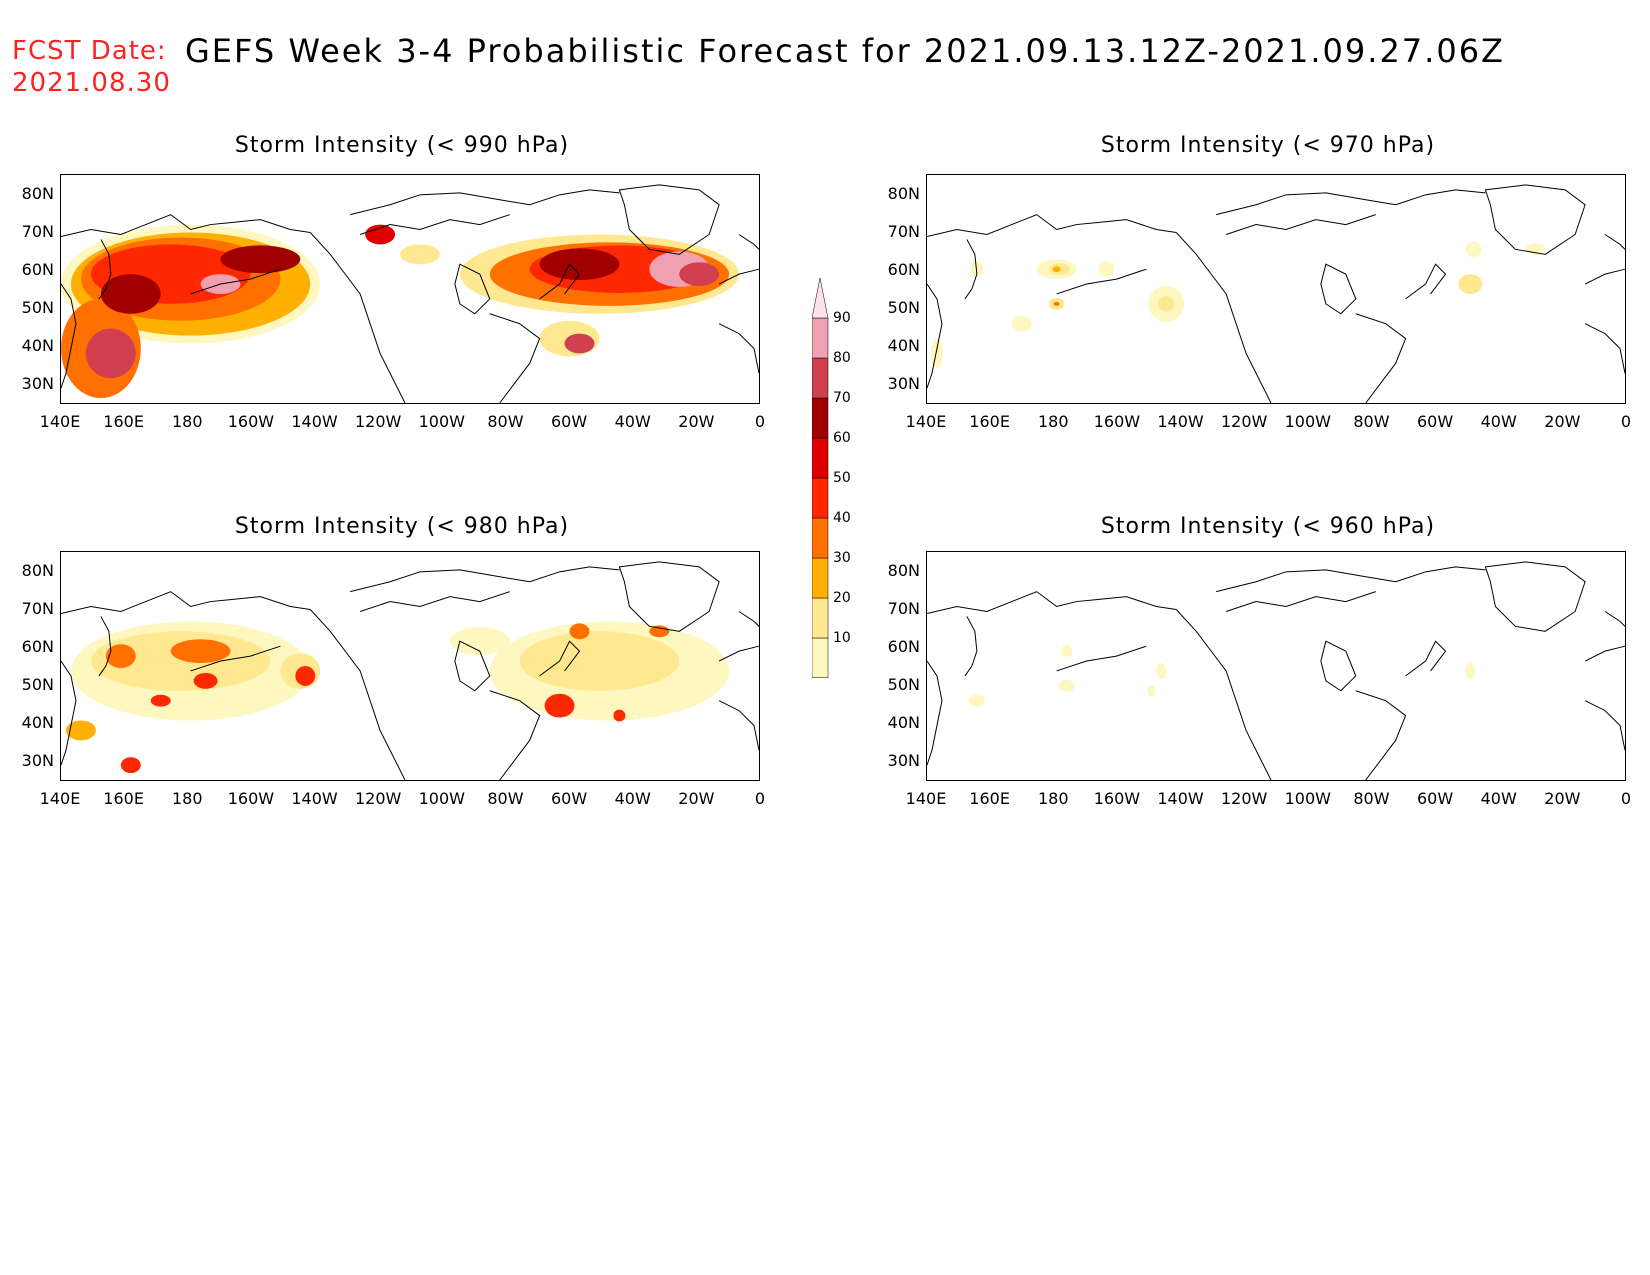 This screenshot has width=1650, height=1275. What do you see at coordinates (89, 51) in the screenshot?
I see `fcst-date-label: FCST Date:` at bounding box center [89, 51].